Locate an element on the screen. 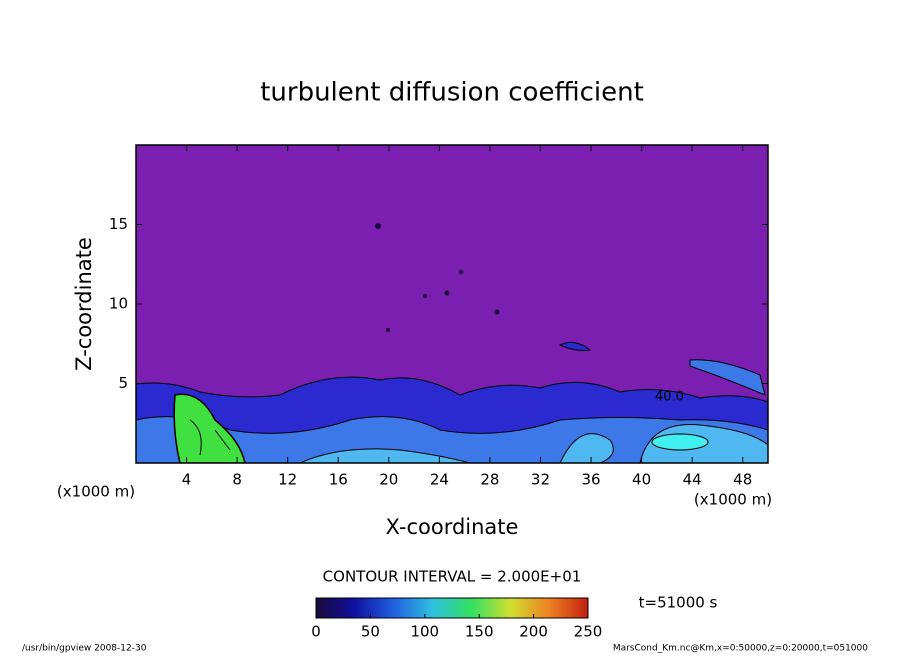  chart-title: turbulent diffusion coefficient is located at coordinates (452, 93).